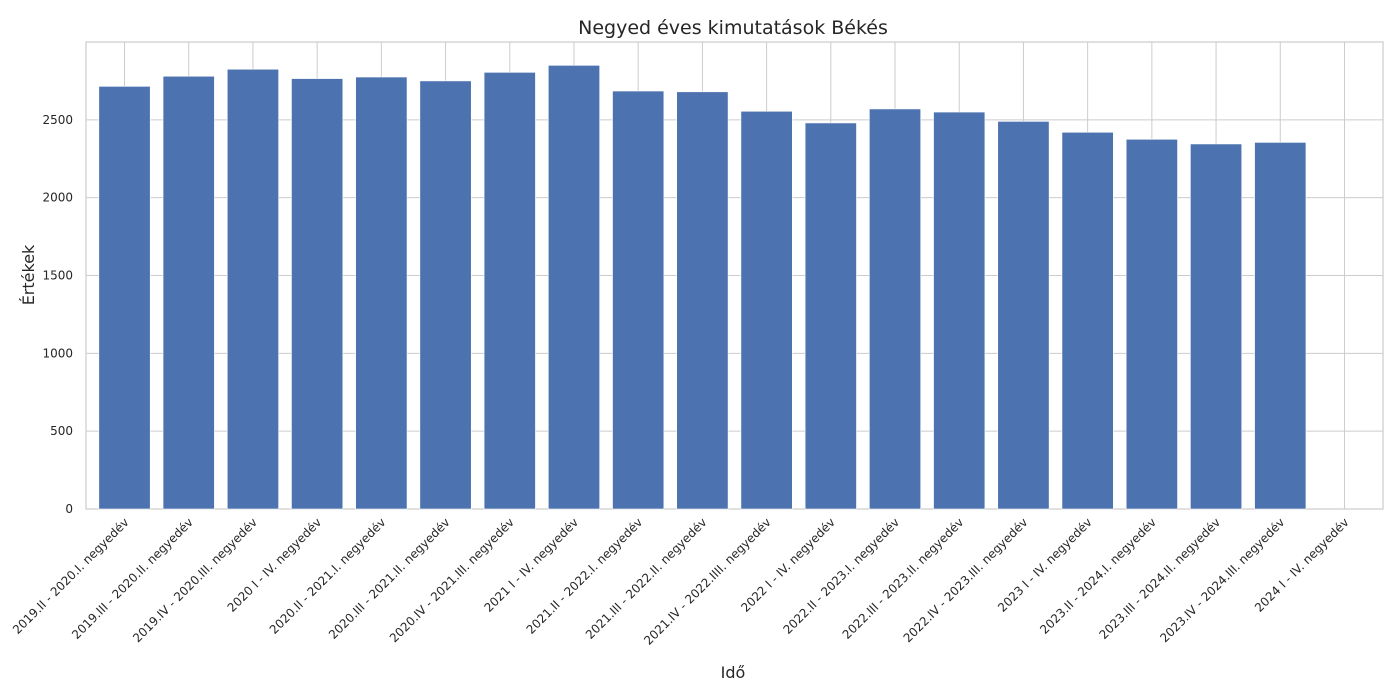 This screenshot has height=700, width=1400. What do you see at coordinates (1159, 578) in the screenshot?
I see `x-tick-label: 2023.III - 2024.II. negyedév` at bounding box center [1159, 578].